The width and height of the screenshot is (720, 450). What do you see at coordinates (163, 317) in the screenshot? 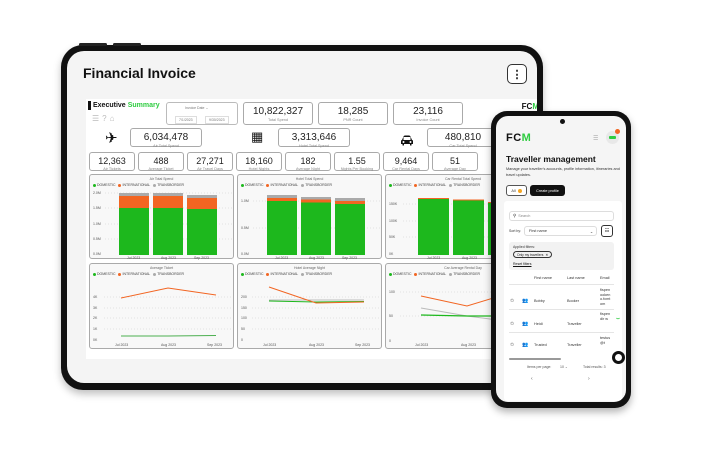
I see `average-ticket-lines: 4K 3K 2K 1K 0K Jul 2023 Aug 2023 Sep 2023` at bounding box center [163, 317].